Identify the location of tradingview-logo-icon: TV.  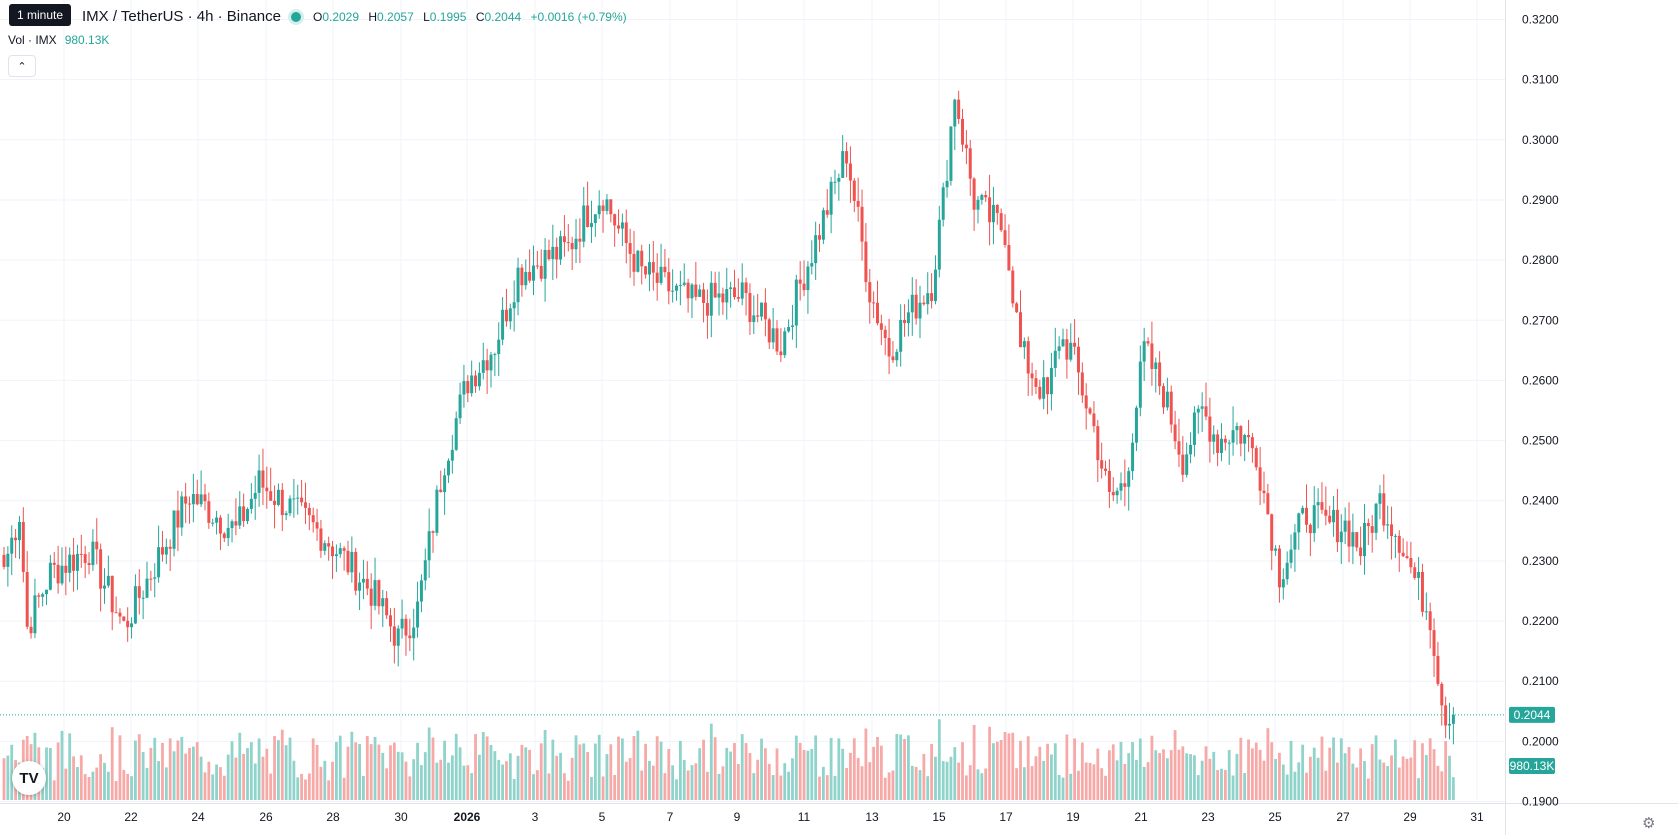
(29, 778).